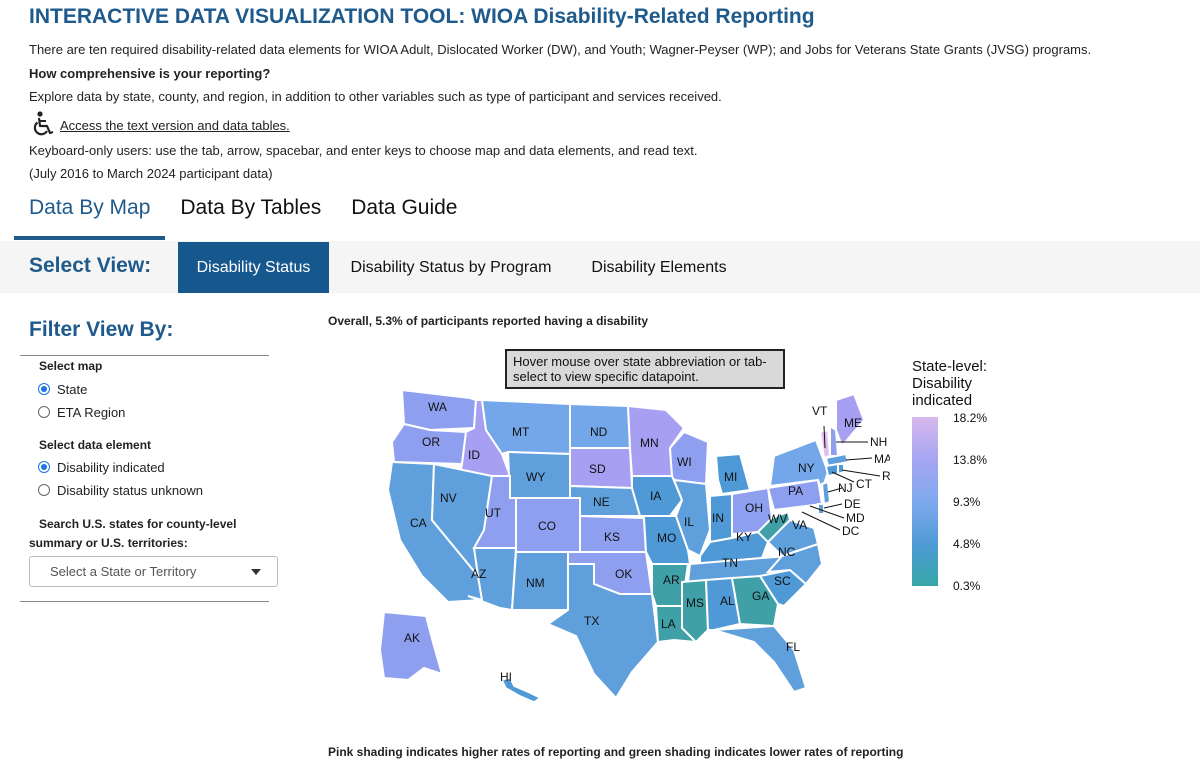  Describe the element at coordinates (855, 518) in the screenshot. I see `state-label-md: MD` at that location.